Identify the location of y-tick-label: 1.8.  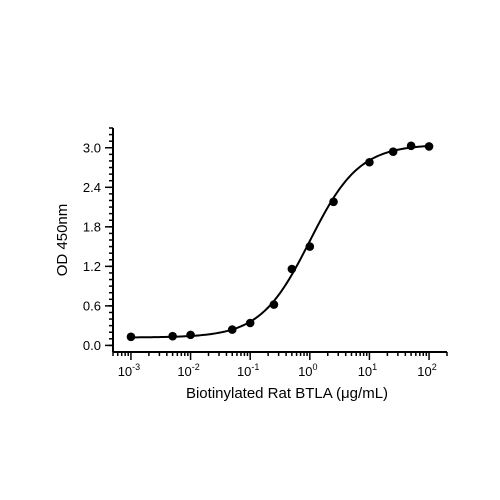
(92, 226).